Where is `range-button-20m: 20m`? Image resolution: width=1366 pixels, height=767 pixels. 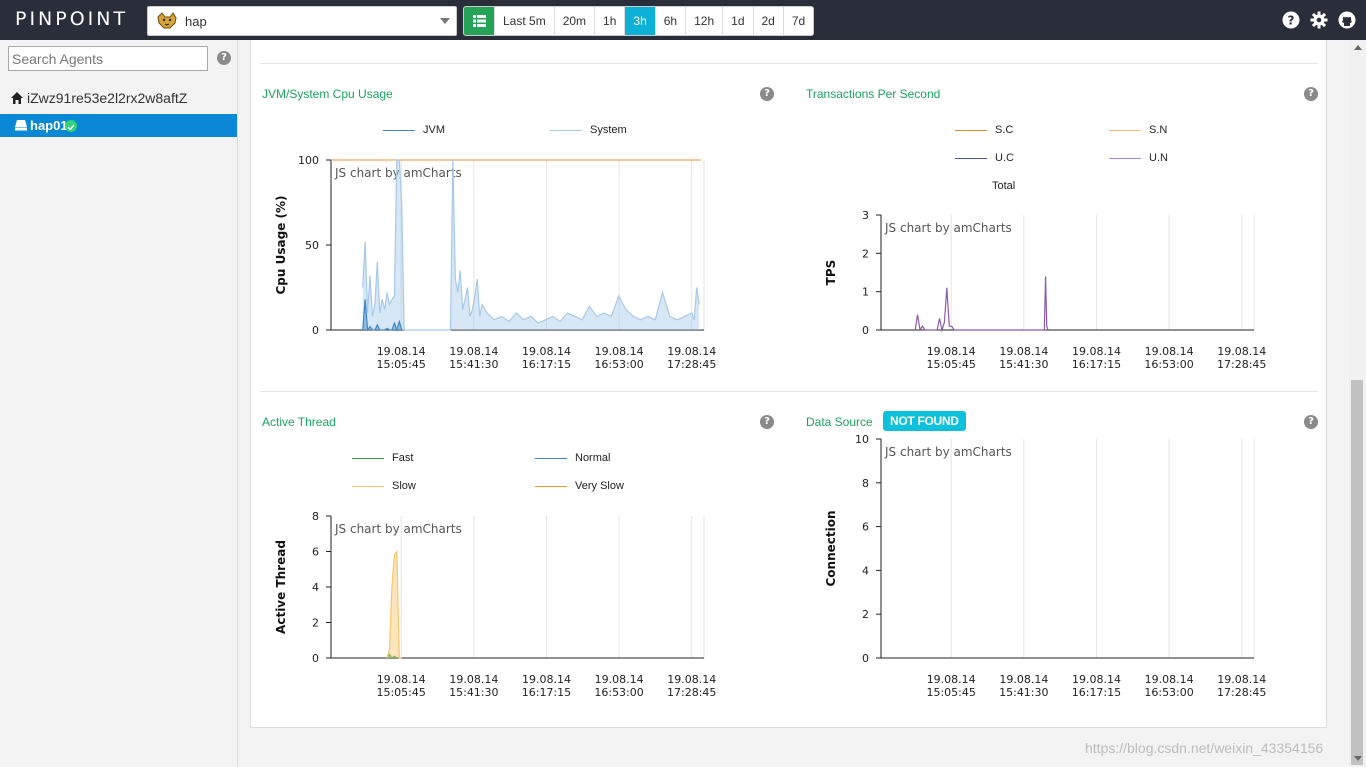
range-button-20m: 20m is located at coordinates (575, 21).